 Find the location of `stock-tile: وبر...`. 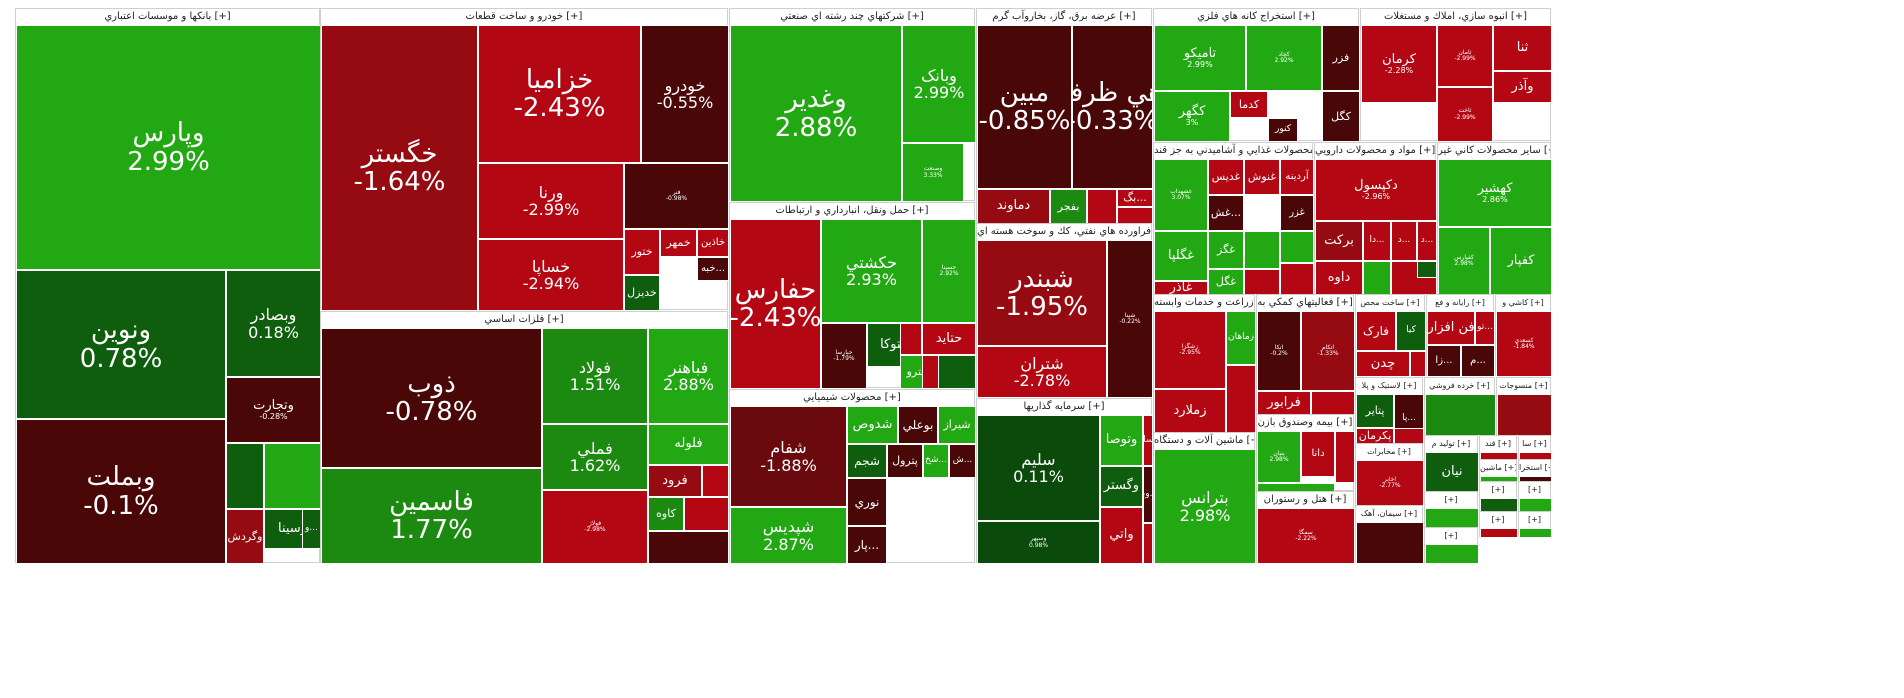

stock-tile: وبر... is located at coordinates (1148, 494).